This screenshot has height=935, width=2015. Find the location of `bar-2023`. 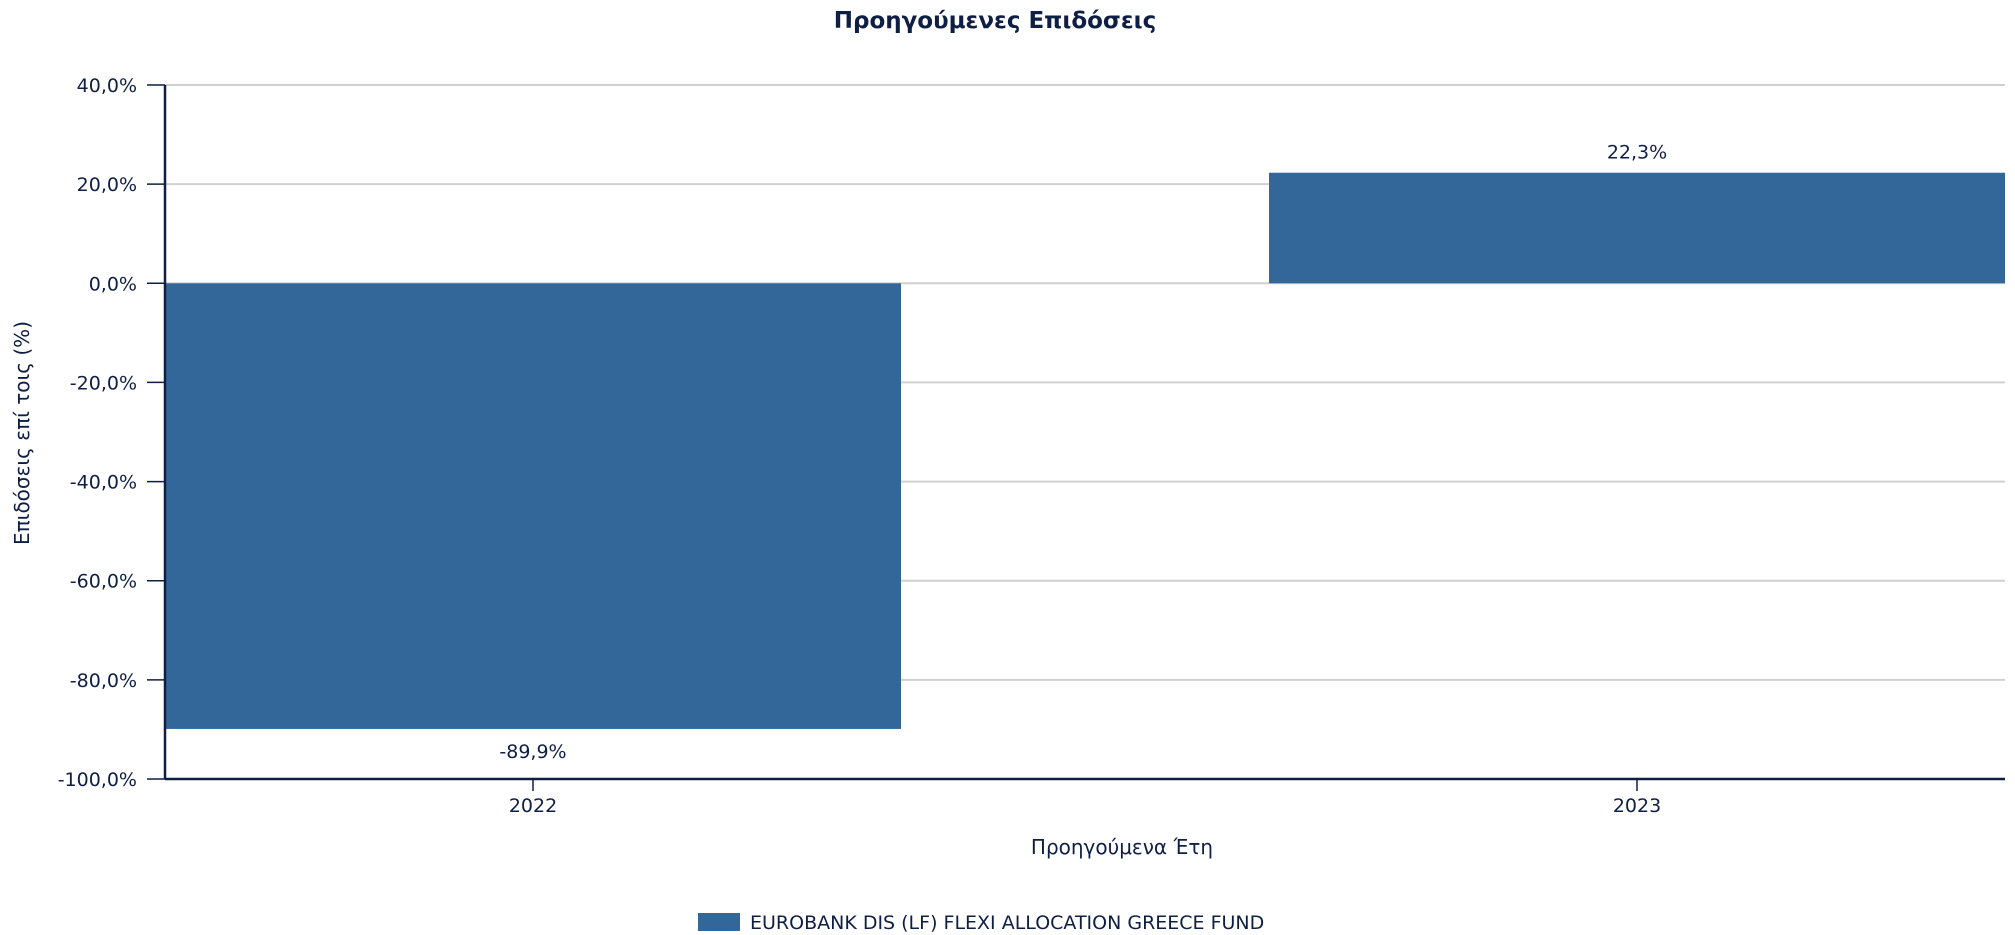

bar-2023 is located at coordinates (1637, 228).